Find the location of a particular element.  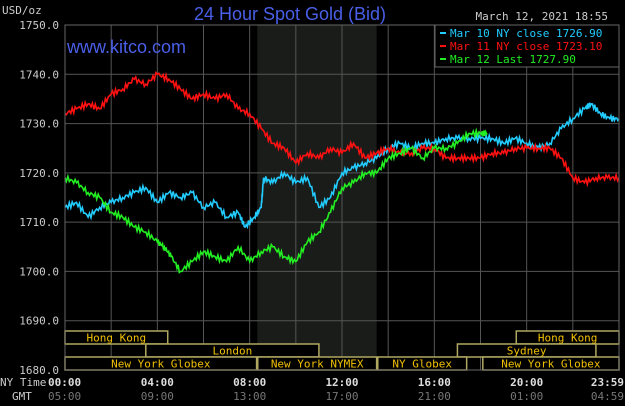

legend-entry: Mar 11 NY close 1723.10 is located at coordinates (526, 46).